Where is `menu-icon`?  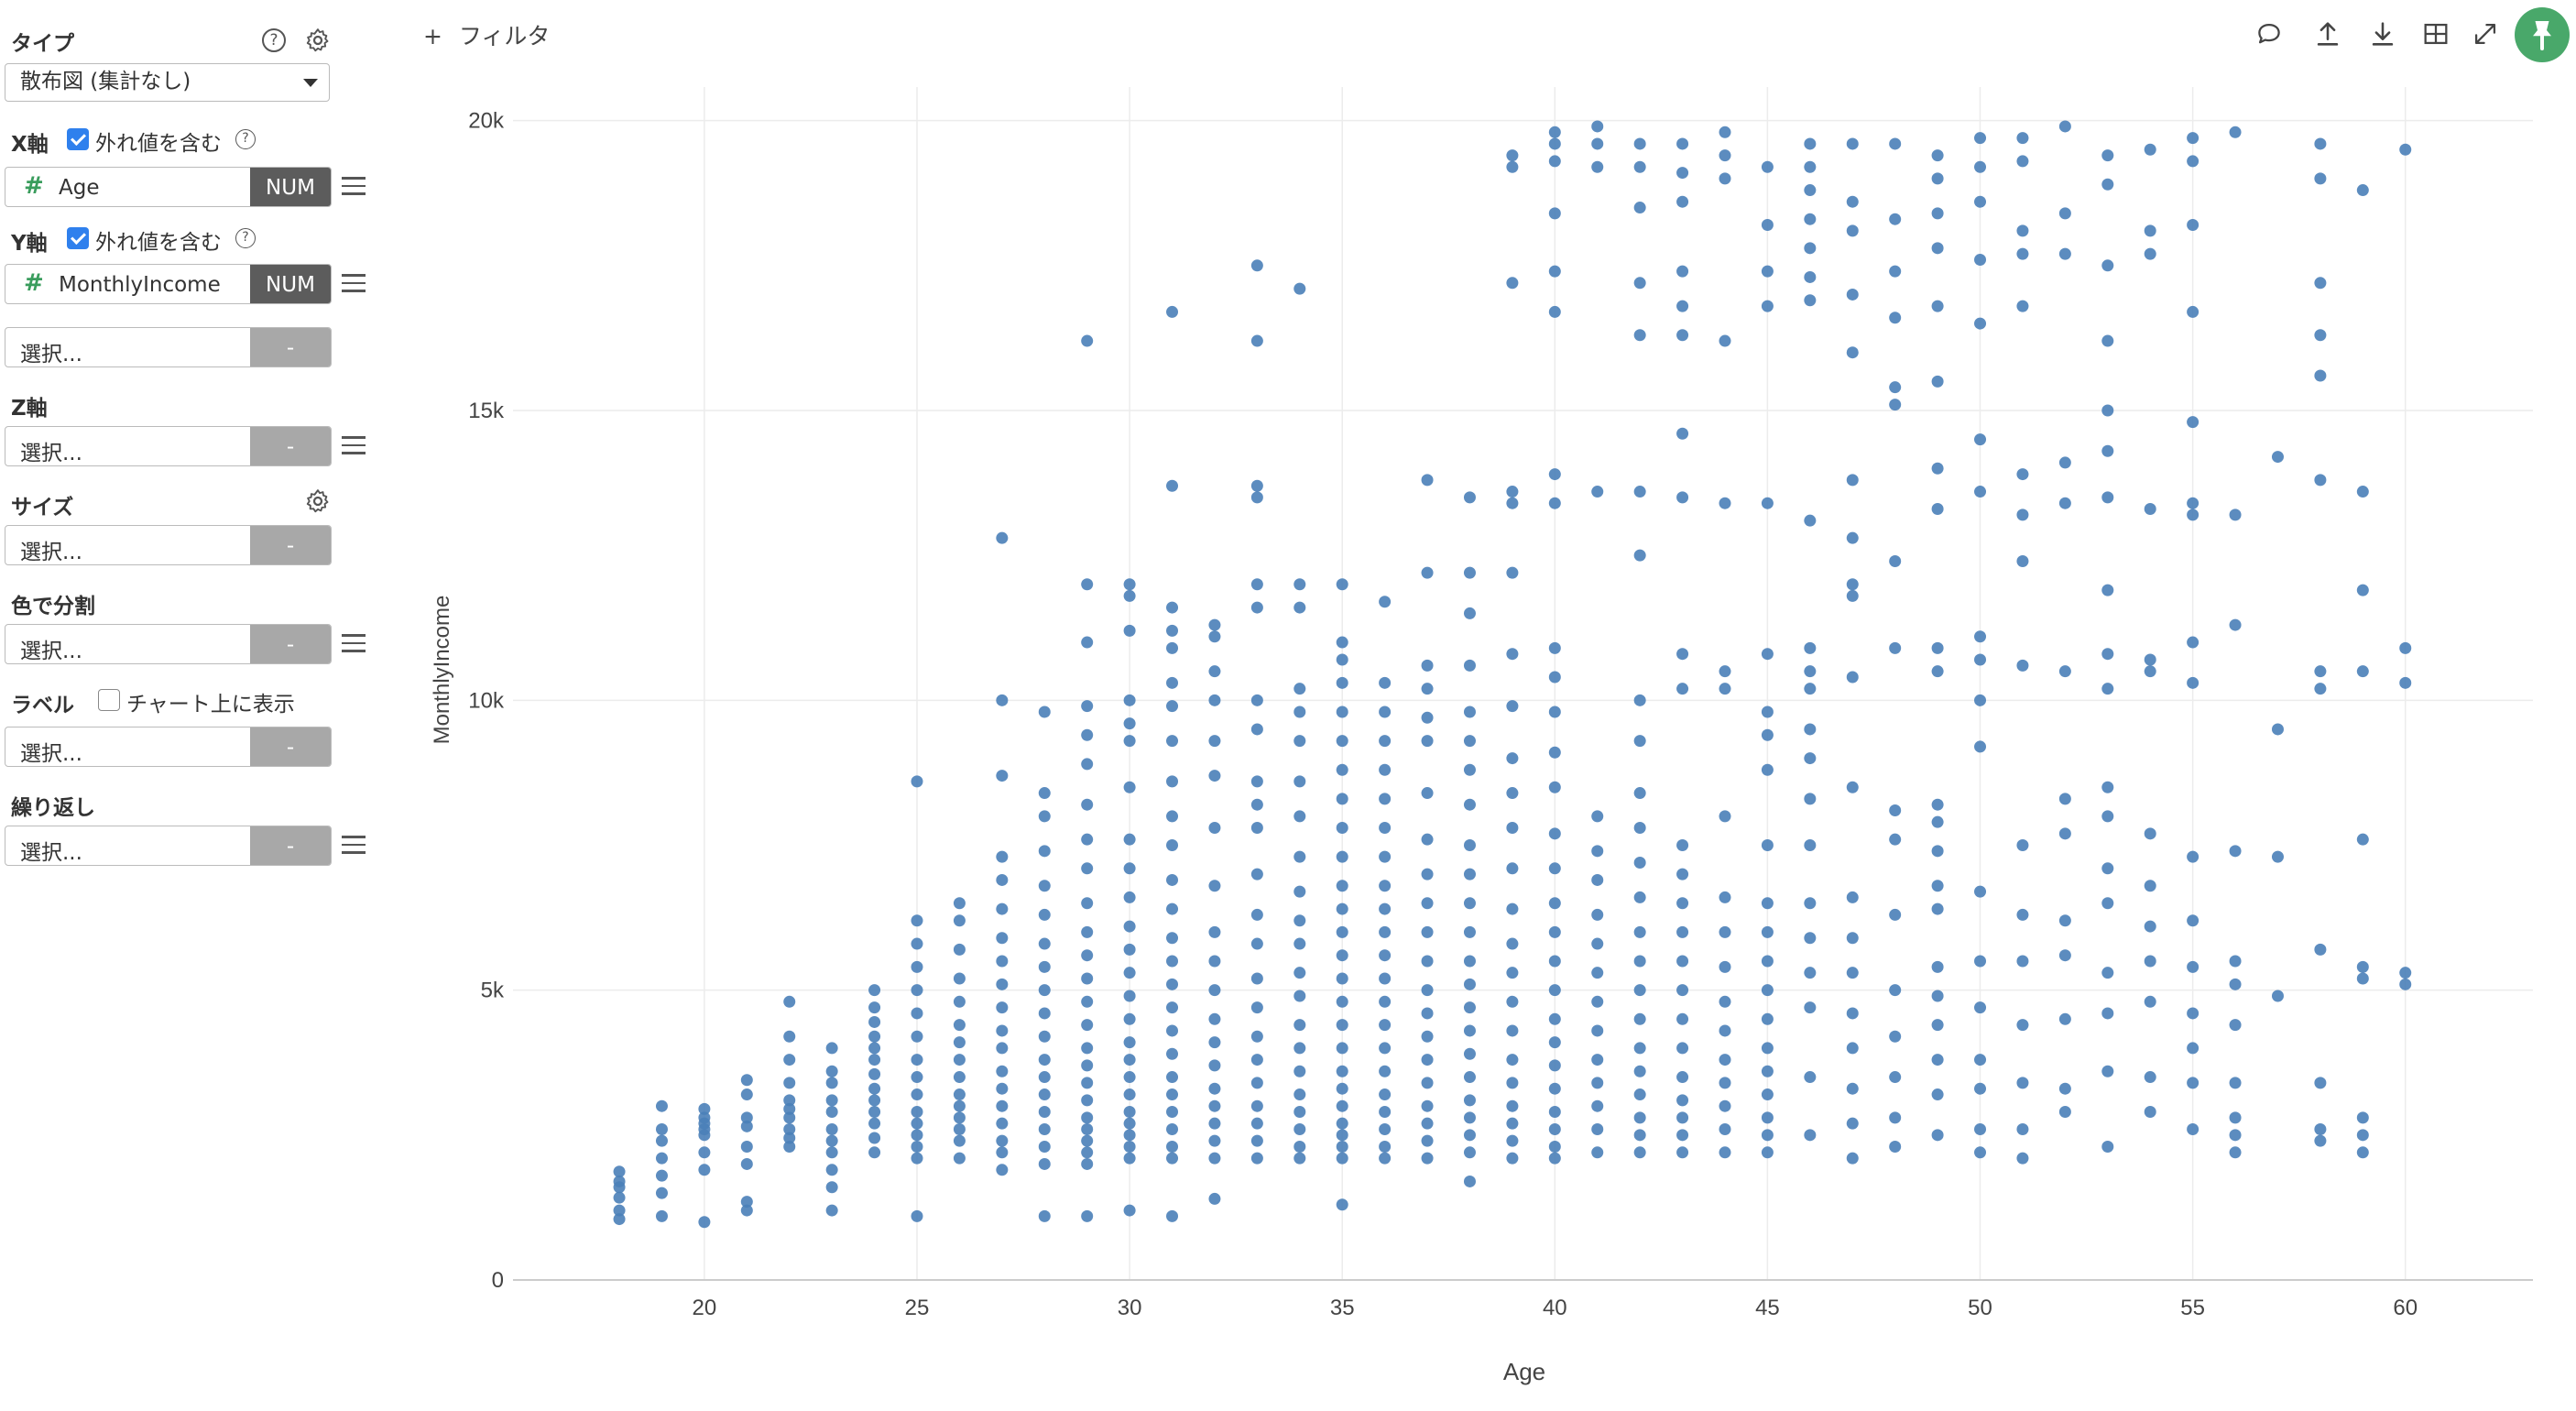
menu-icon is located at coordinates (354, 846).